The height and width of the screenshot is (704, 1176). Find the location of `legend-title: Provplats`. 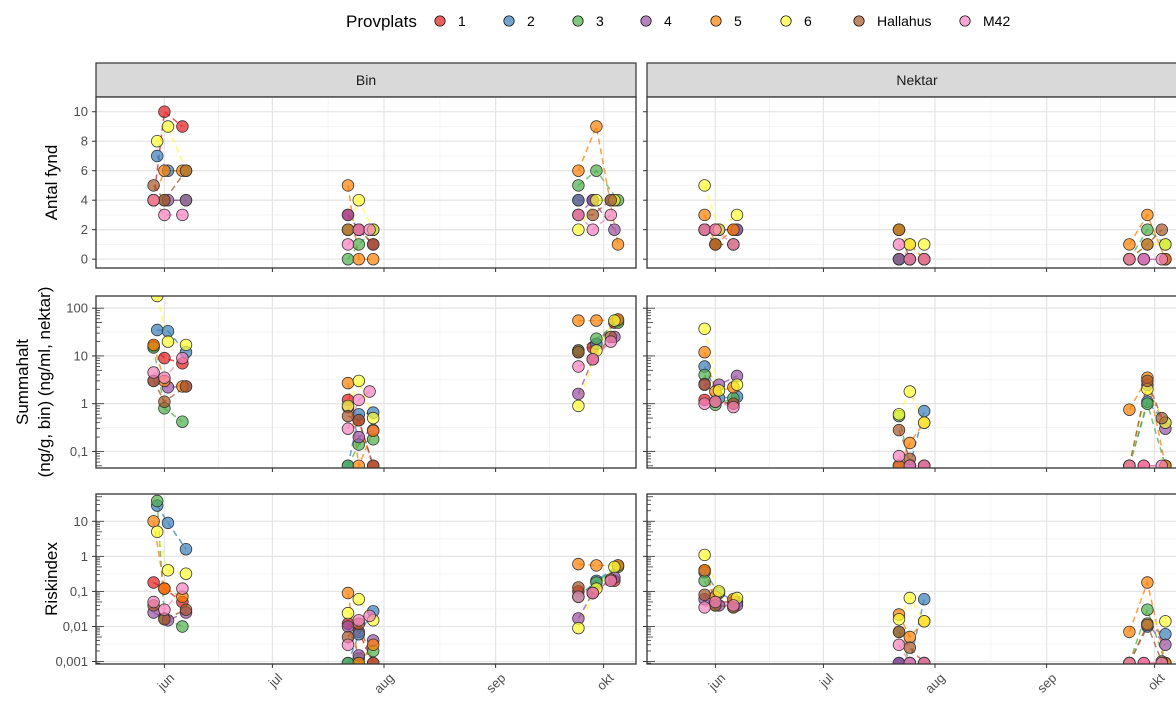

legend-title: Provplats is located at coordinates (381, 21).